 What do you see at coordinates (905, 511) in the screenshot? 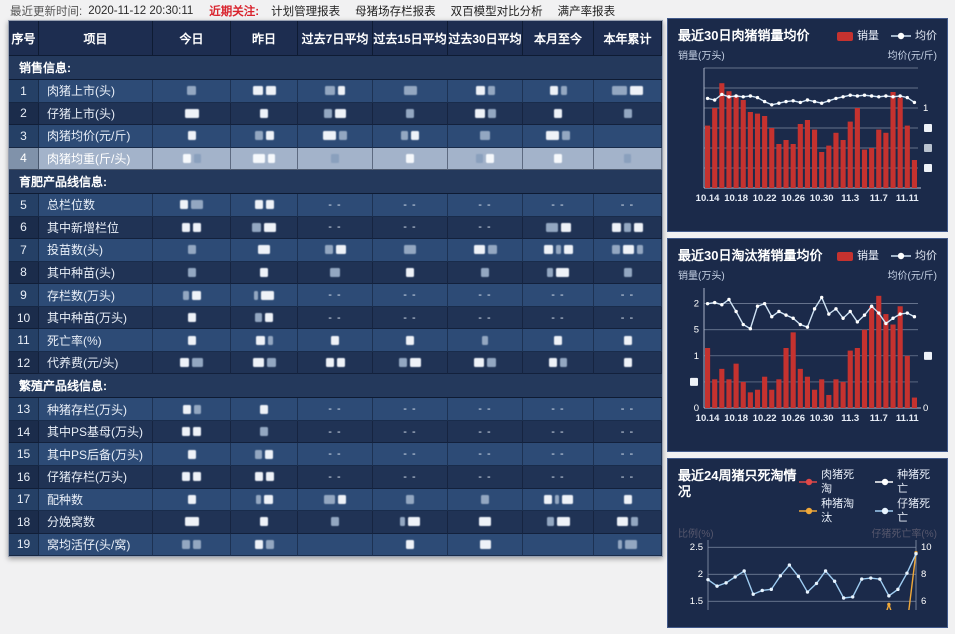
I see `legend-item: 仔猪死亡` at bounding box center [905, 511].